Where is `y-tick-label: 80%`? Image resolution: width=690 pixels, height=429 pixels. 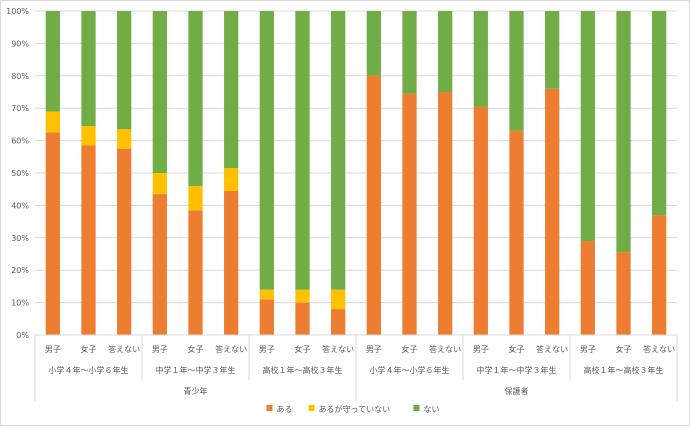
y-tick-label: 80% is located at coordinates (20, 76).